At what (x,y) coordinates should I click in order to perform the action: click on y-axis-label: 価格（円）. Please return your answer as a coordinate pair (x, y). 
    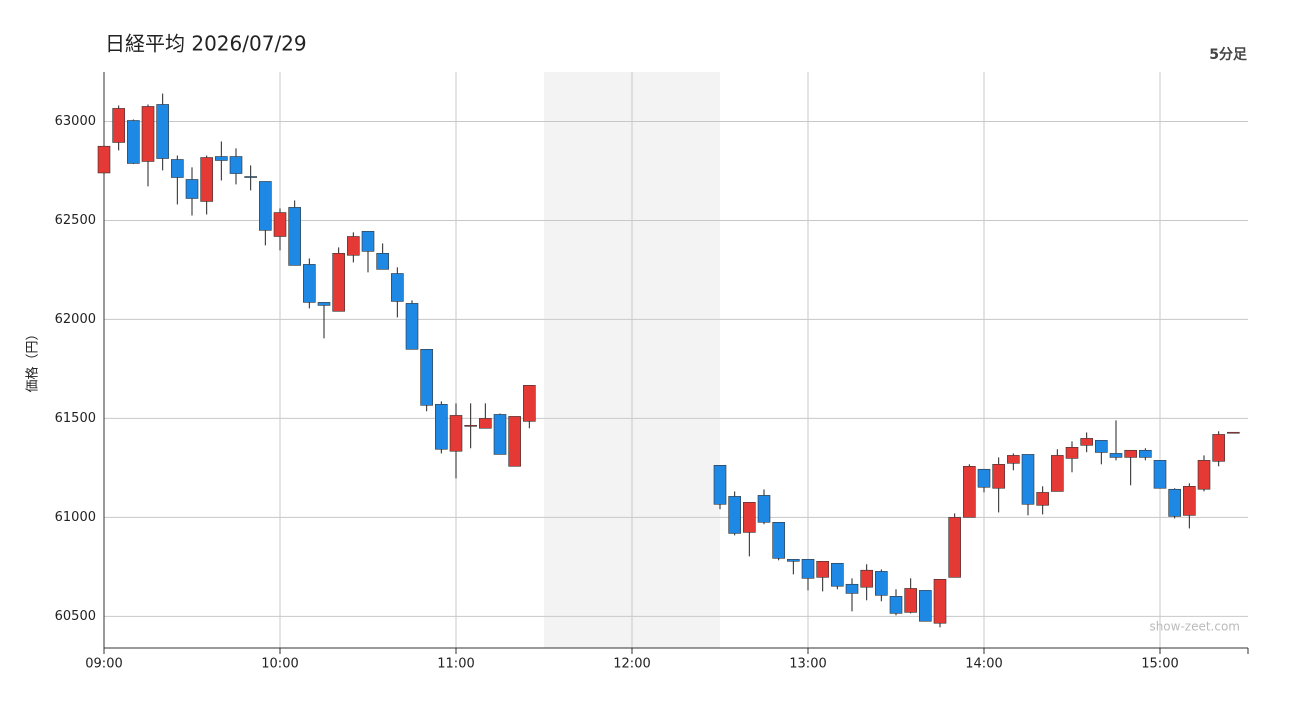
    Looking at the image, I should click on (33, 359).